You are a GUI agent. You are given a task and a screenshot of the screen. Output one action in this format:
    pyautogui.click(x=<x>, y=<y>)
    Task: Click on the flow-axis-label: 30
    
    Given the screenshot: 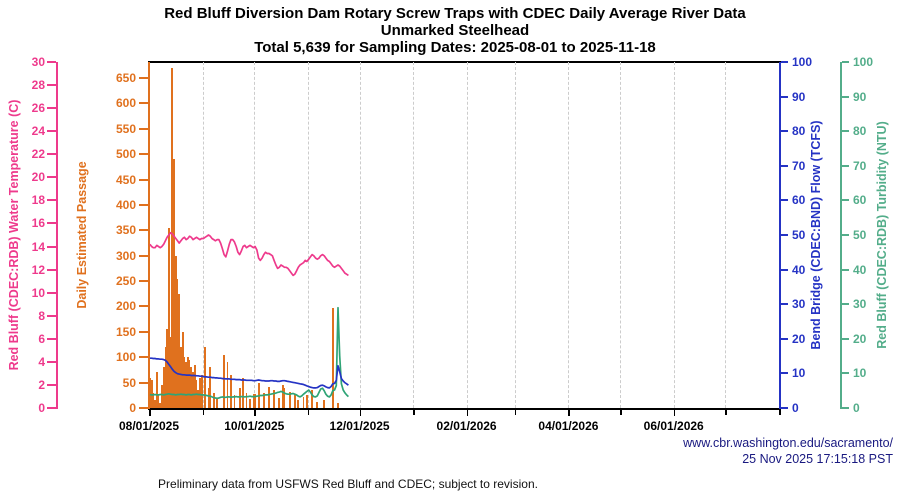 What is the action you would take?
    pyautogui.click(x=799, y=304)
    